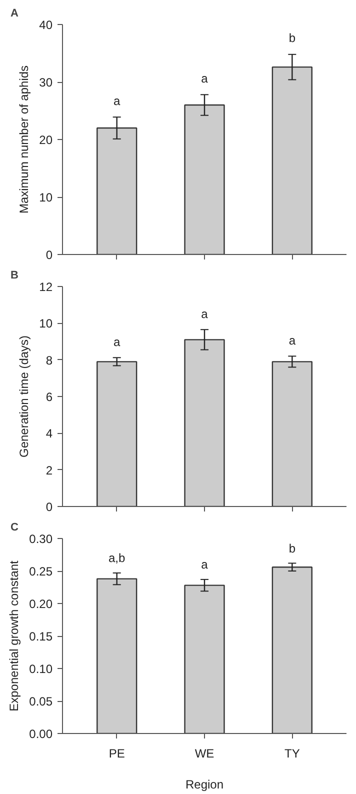 The height and width of the screenshot is (794, 356). What do you see at coordinates (204, 753) in the screenshot?
I see `x-tick-label: WE` at bounding box center [204, 753].